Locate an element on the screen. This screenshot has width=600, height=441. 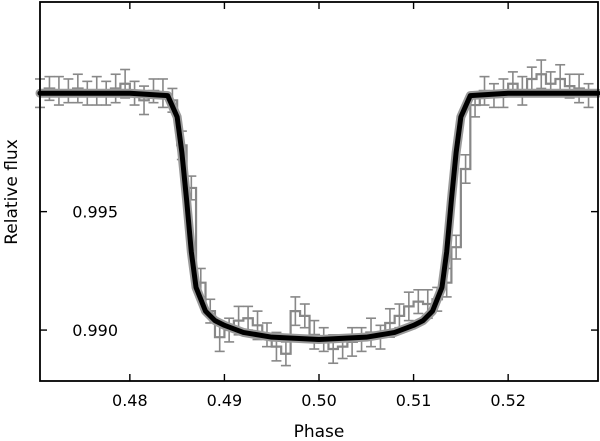
x-tick-label: 0.51 is located at coordinates (414, 400).